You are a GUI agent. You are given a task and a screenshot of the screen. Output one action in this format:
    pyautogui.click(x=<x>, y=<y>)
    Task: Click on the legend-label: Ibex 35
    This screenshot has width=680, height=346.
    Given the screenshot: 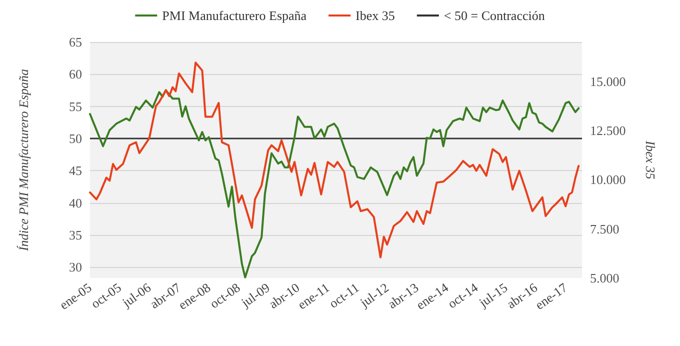 What is the action you would take?
    pyautogui.click(x=375, y=15)
    